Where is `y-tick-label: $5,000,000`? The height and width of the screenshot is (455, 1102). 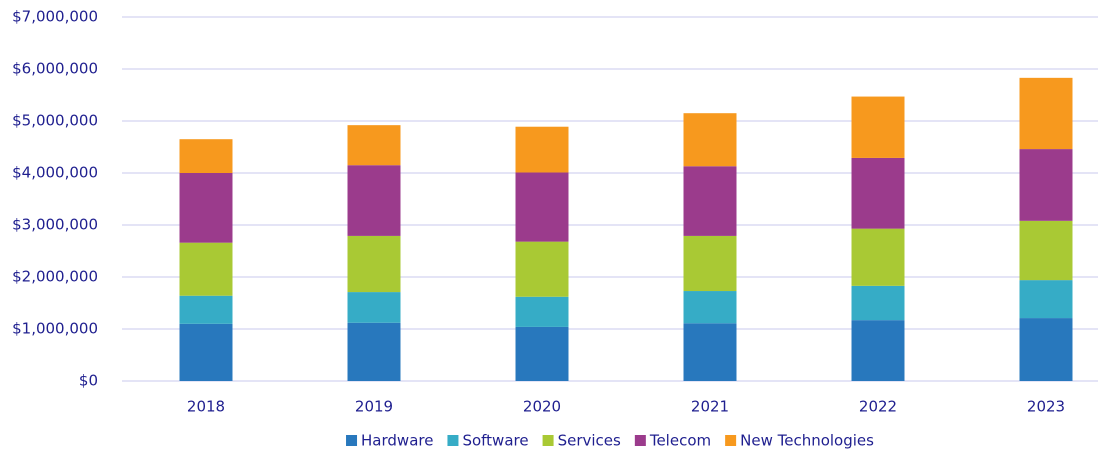
y-tick-label: $5,000,000 is located at coordinates (55, 121).